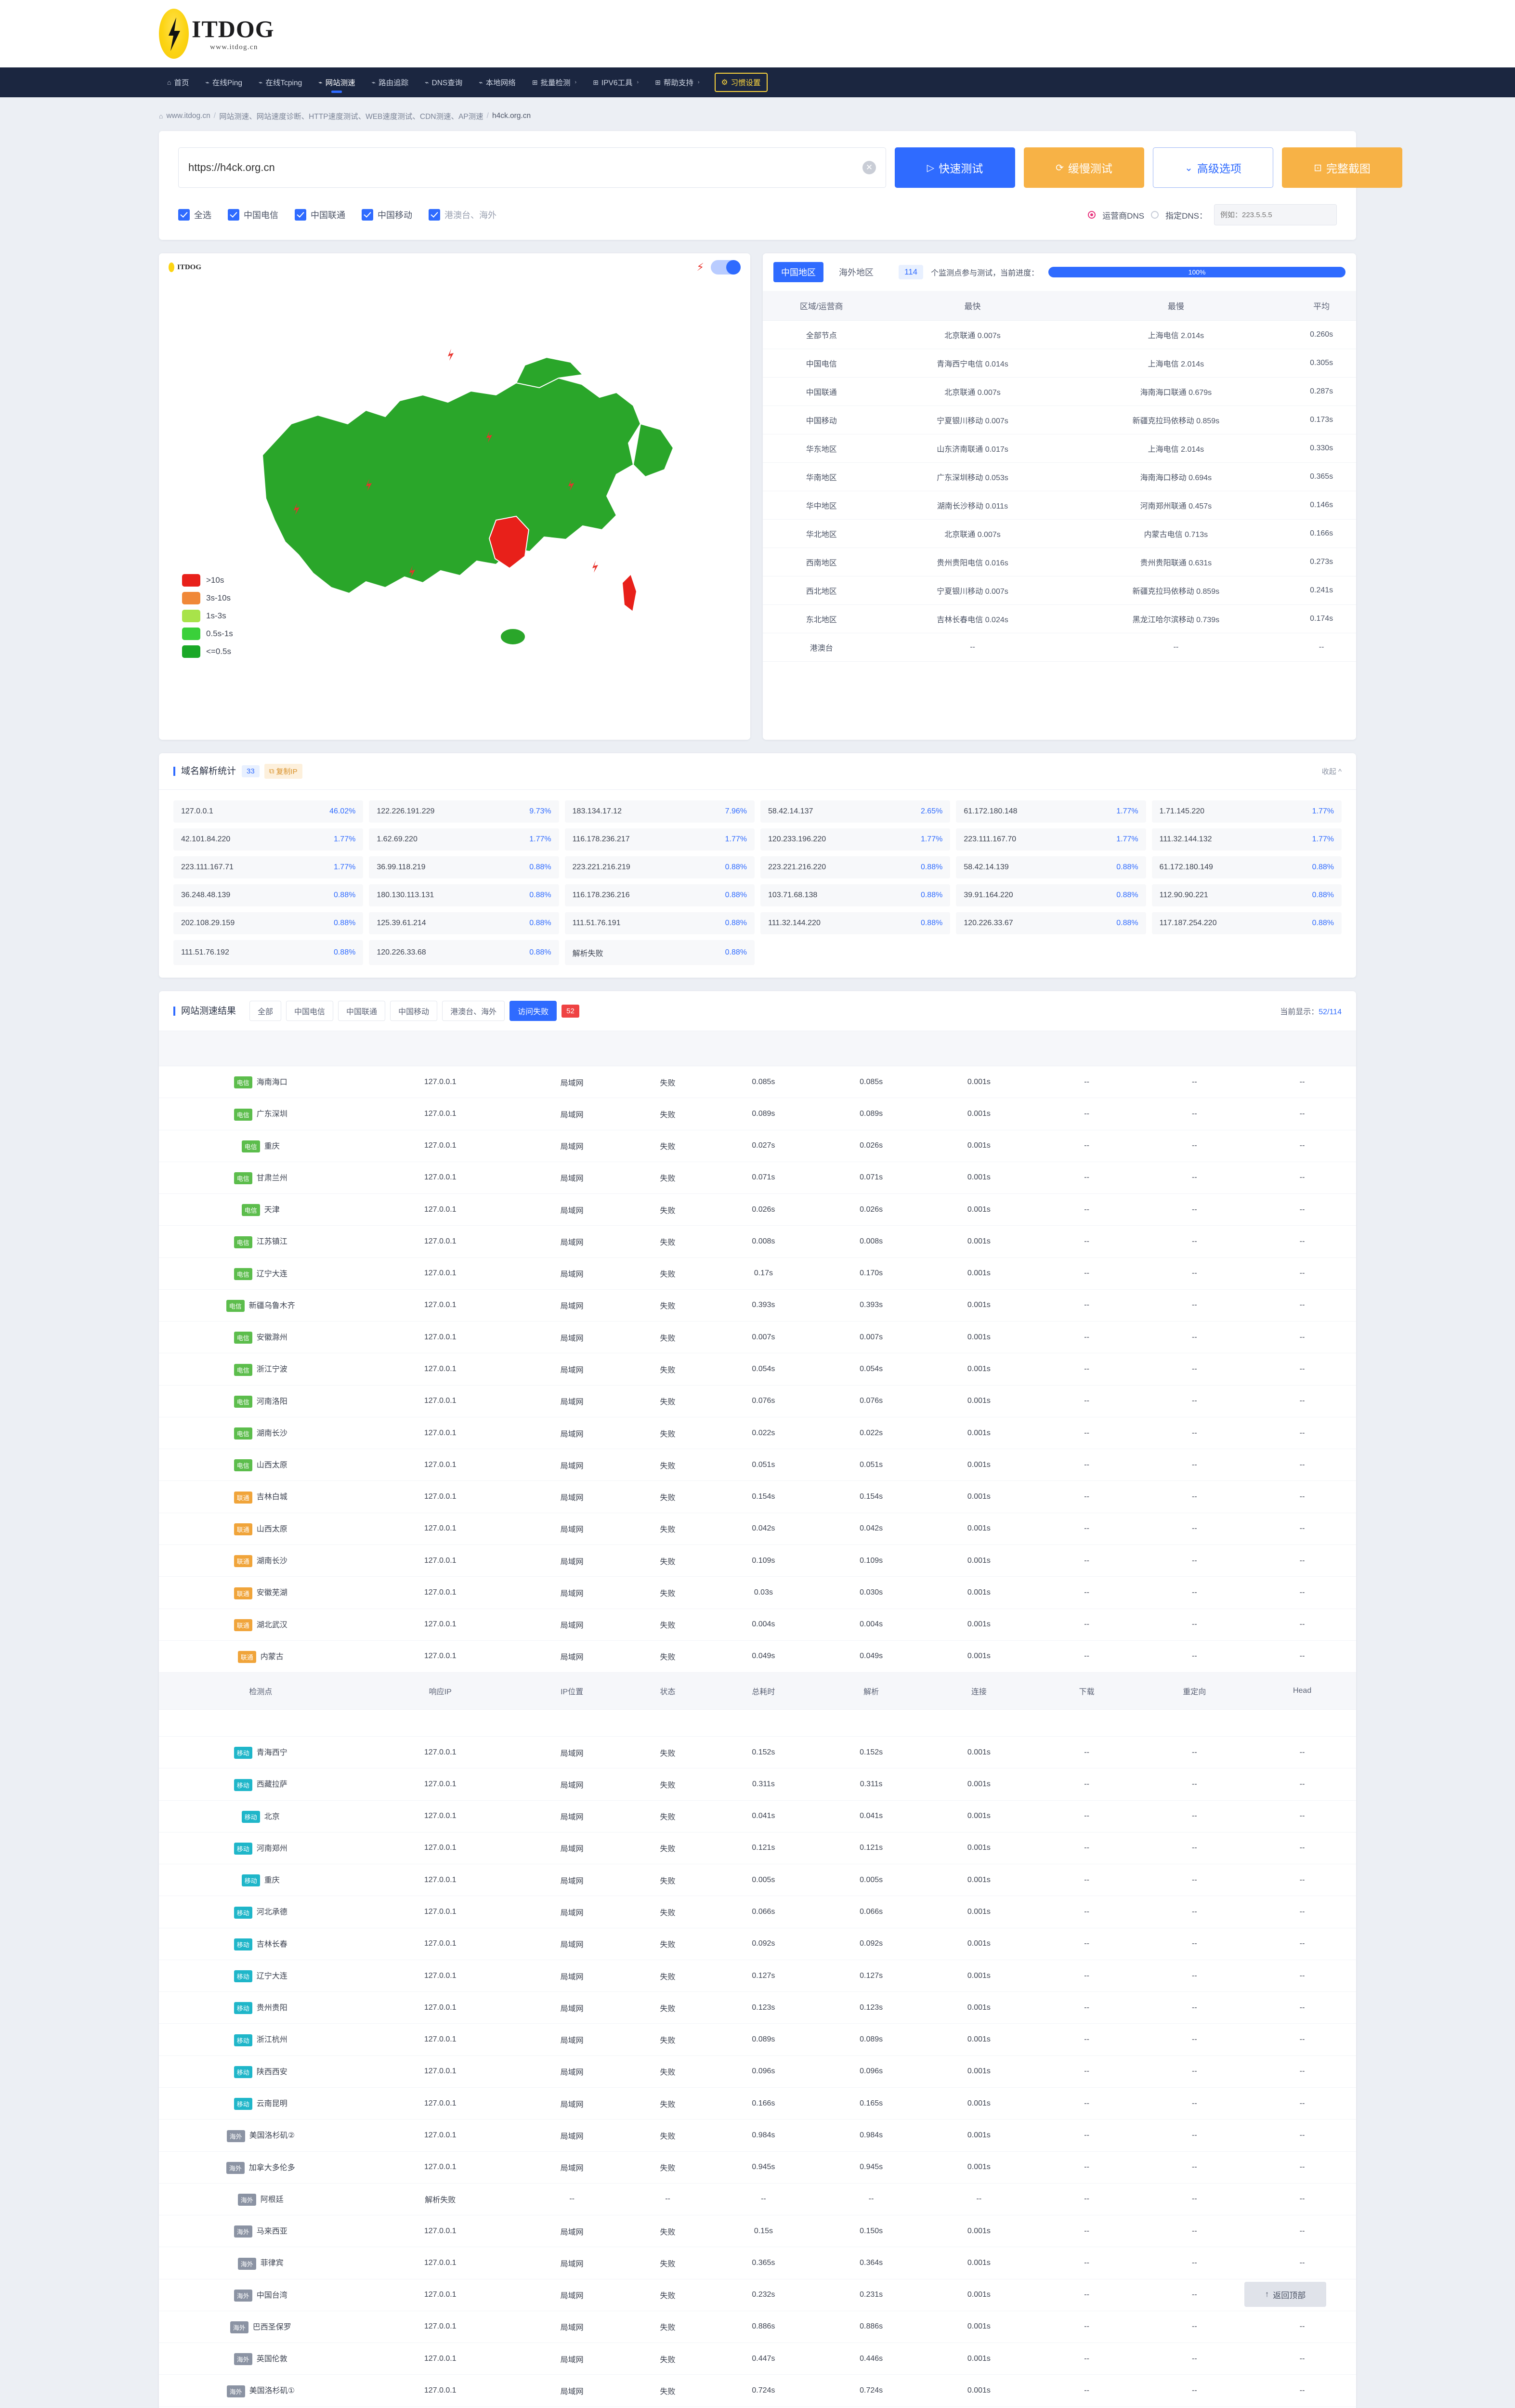 The height and width of the screenshot is (2408, 1515). I want to click on ip-stat-cell: 1.62.69.220 1.77%, so click(464, 839).